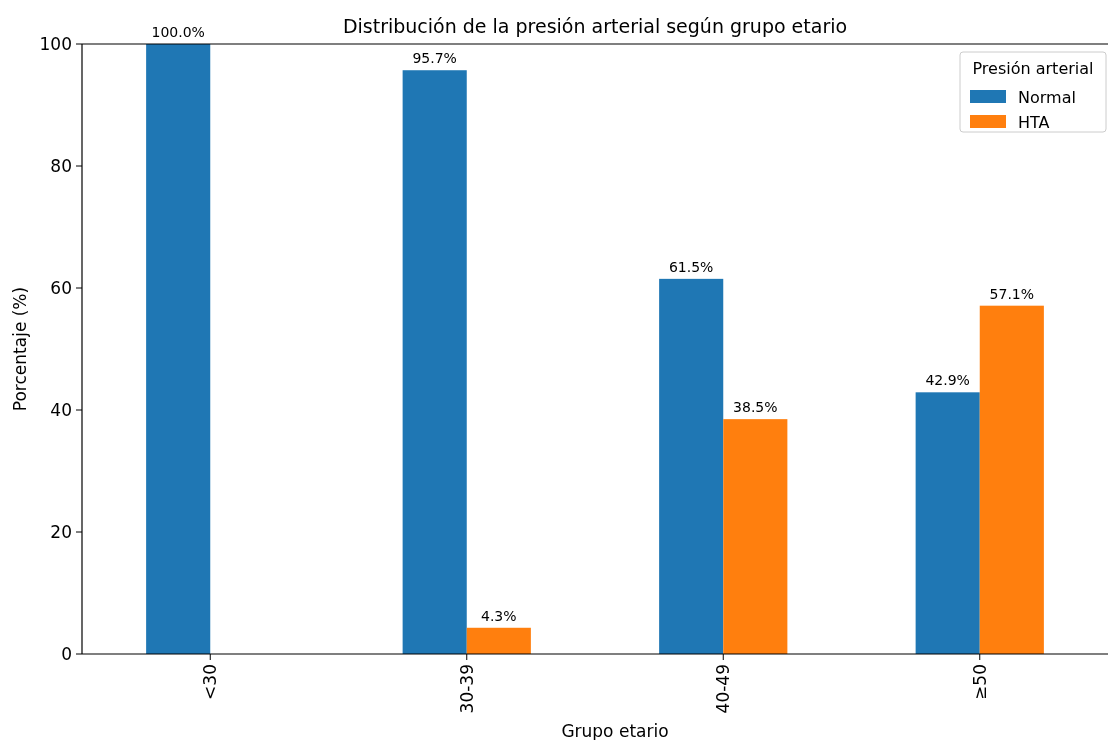 The height and width of the screenshot is (740, 1111). I want to click on x-tick-label: 30-39, so click(466, 689).